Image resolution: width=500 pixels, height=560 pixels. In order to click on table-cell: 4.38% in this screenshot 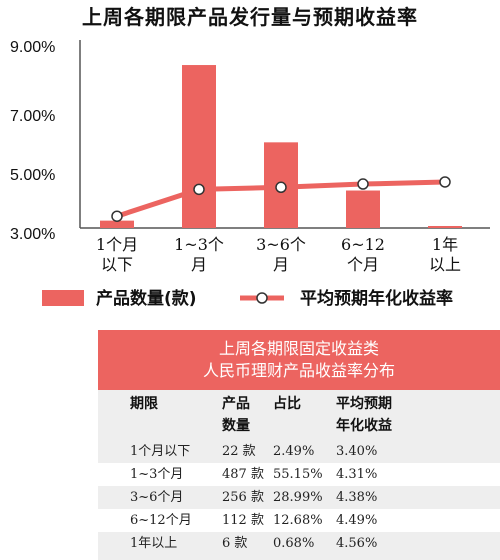, I will do `click(357, 497)`.